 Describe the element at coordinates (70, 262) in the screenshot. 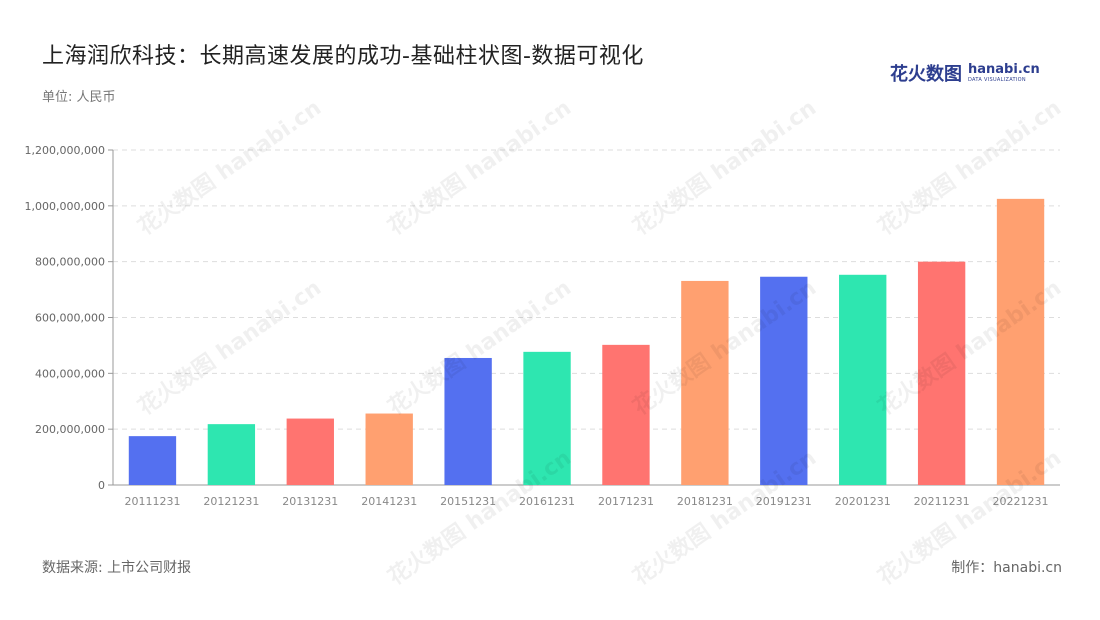

I see `y-tick-label: 800,000,000` at that location.